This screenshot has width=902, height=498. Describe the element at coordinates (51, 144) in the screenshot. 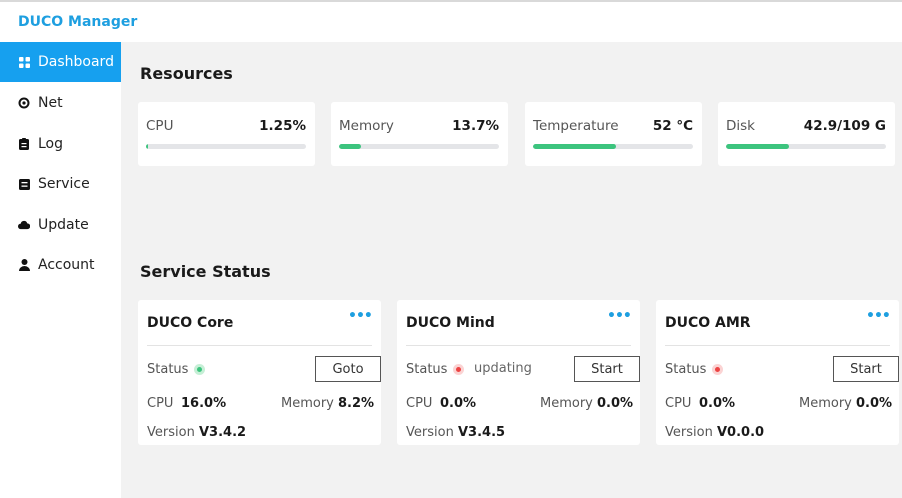

I see `sidebar-item-label: Log` at that location.